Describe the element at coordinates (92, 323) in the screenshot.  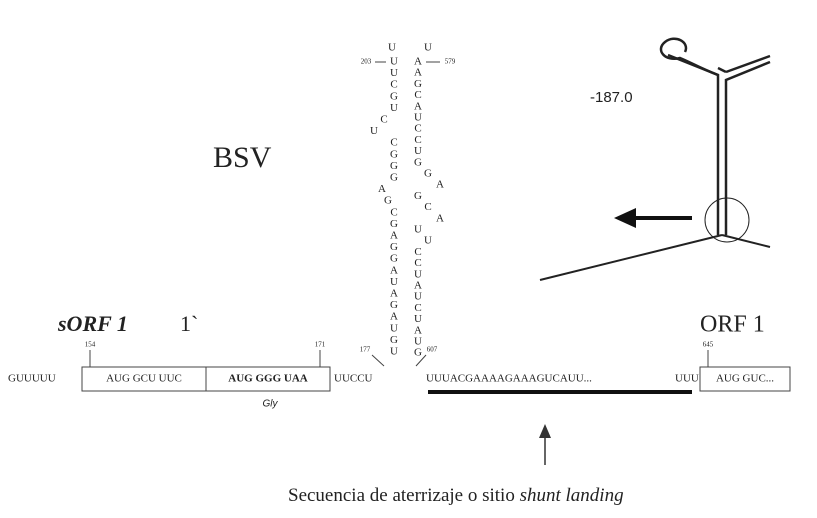
I see `sorf-label: sORF 1` at that location.